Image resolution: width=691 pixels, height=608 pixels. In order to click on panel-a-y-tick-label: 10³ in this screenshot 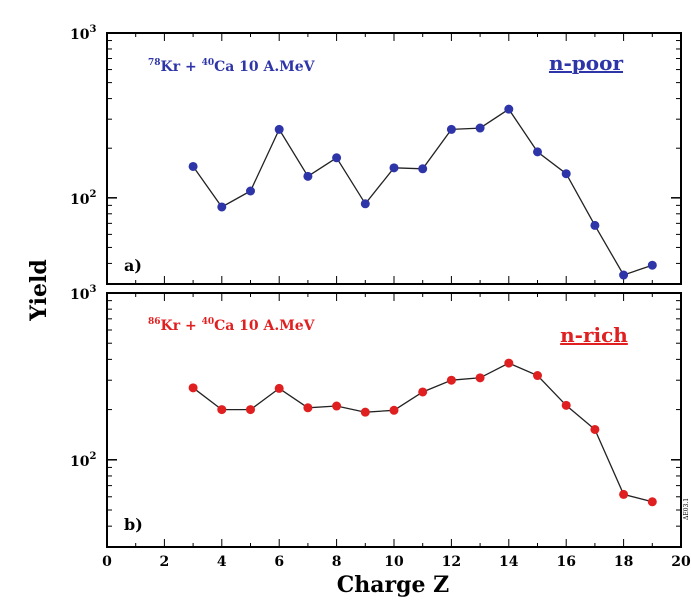, I will do `click(83, 33)`.